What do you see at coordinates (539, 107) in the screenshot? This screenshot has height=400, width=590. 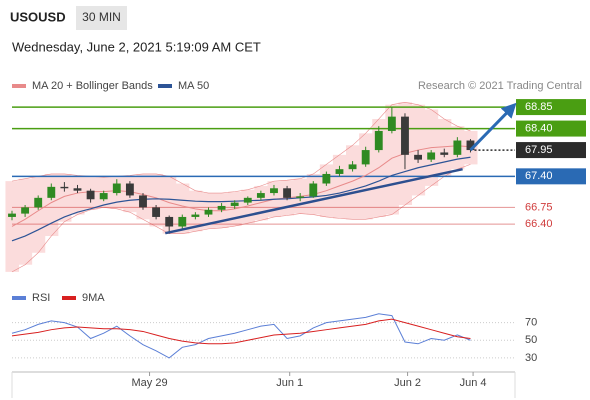 I see `level-label: 68.85` at bounding box center [539, 107].